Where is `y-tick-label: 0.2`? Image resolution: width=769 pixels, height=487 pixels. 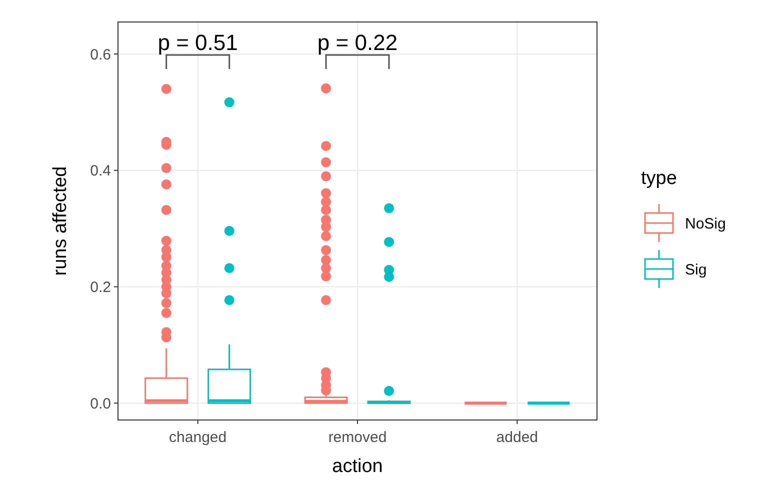
y-tick-label: 0.2 is located at coordinates (100, 287).